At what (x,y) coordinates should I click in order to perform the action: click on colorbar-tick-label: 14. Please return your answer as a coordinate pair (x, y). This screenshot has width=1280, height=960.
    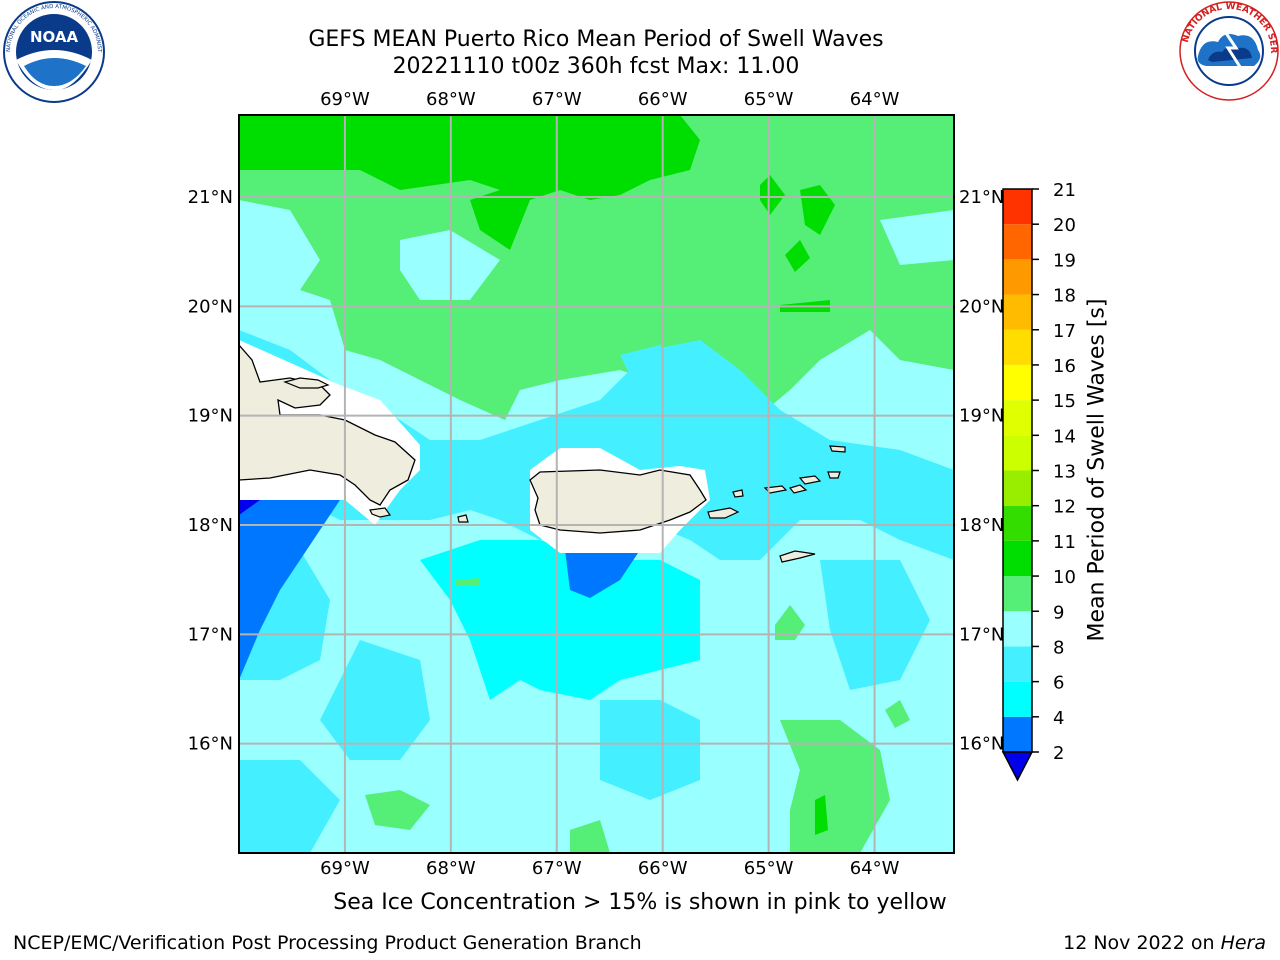
    Looking at the image, I should click on (1064, 436).